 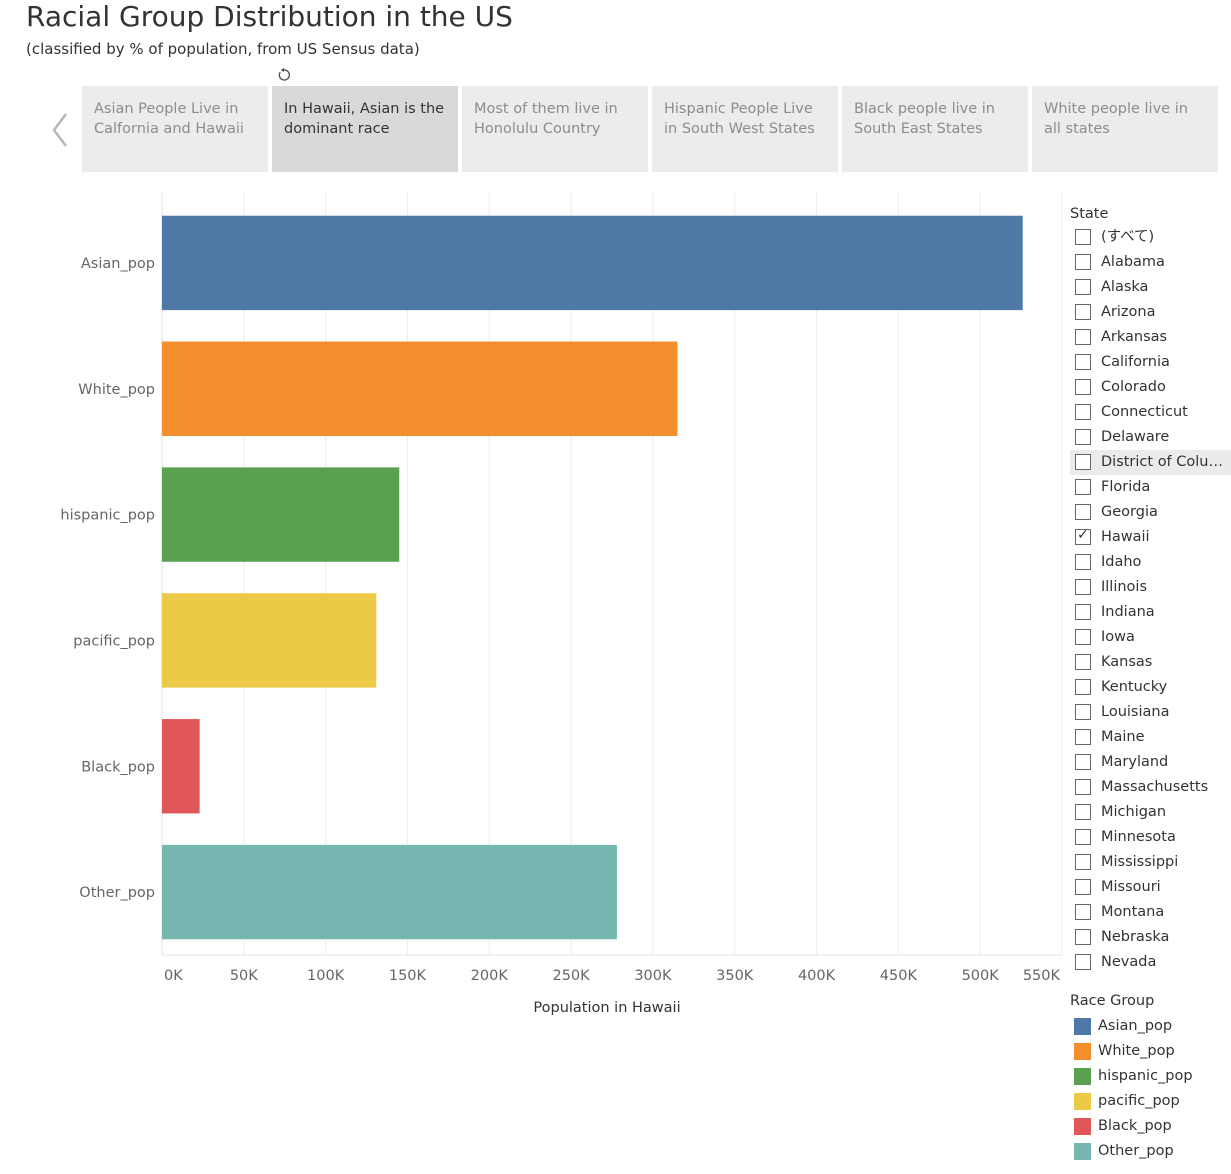 I want to click on legend-swatch, so click(x=1082, y=1076).